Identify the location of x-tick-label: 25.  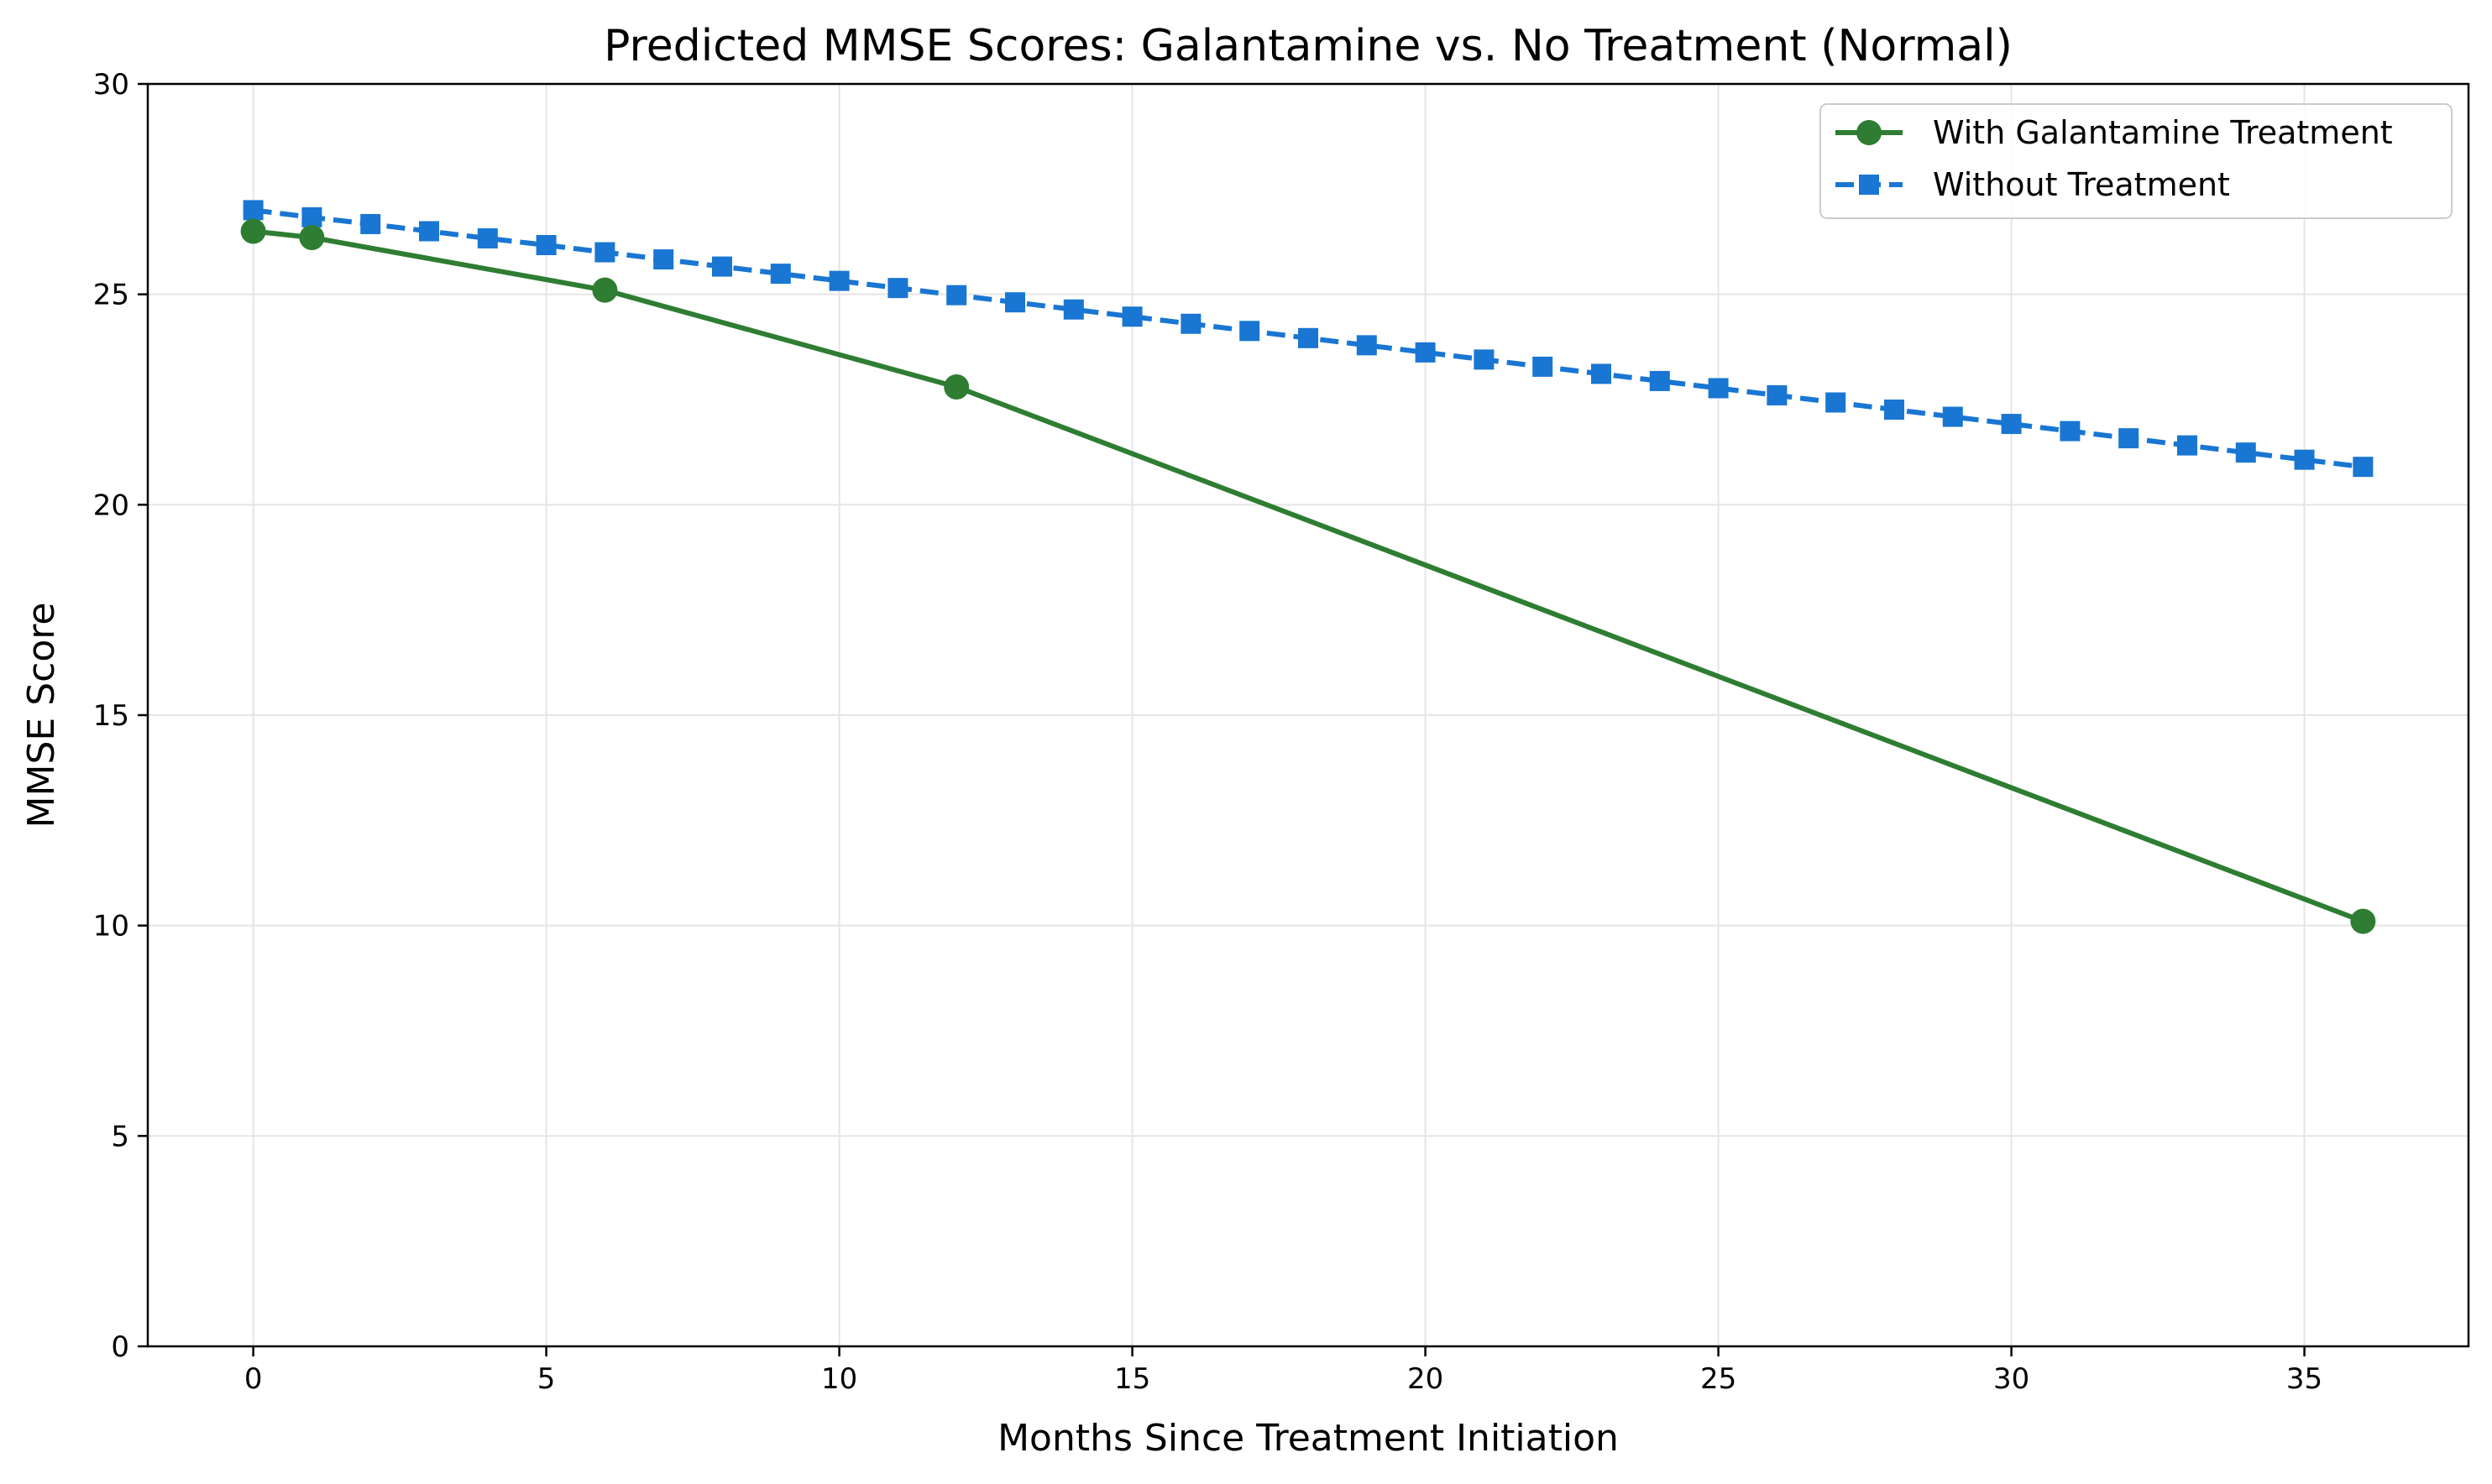
(1718, 1379).